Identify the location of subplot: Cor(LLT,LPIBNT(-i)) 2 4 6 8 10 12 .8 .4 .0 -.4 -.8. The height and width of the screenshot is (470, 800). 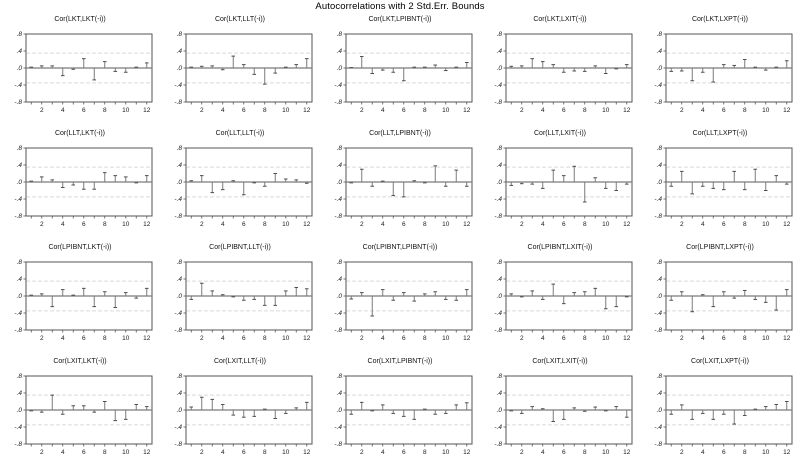
(400, 184).